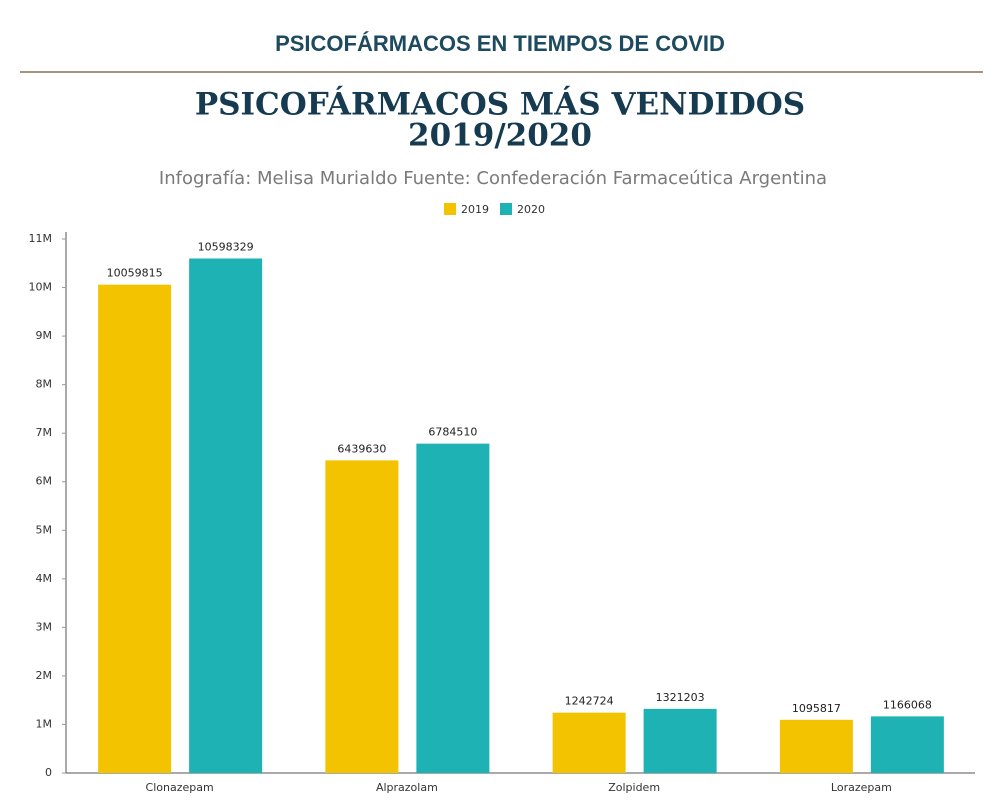  I want to click on y-tick-label: 10M, so click(41, 287).